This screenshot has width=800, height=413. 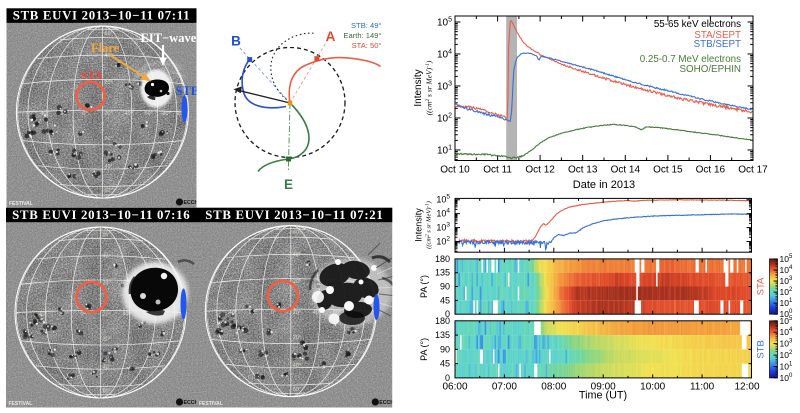 I want to click on svg-text: ((cm2 s sr MeV)-1), so click(x=429, y=225).